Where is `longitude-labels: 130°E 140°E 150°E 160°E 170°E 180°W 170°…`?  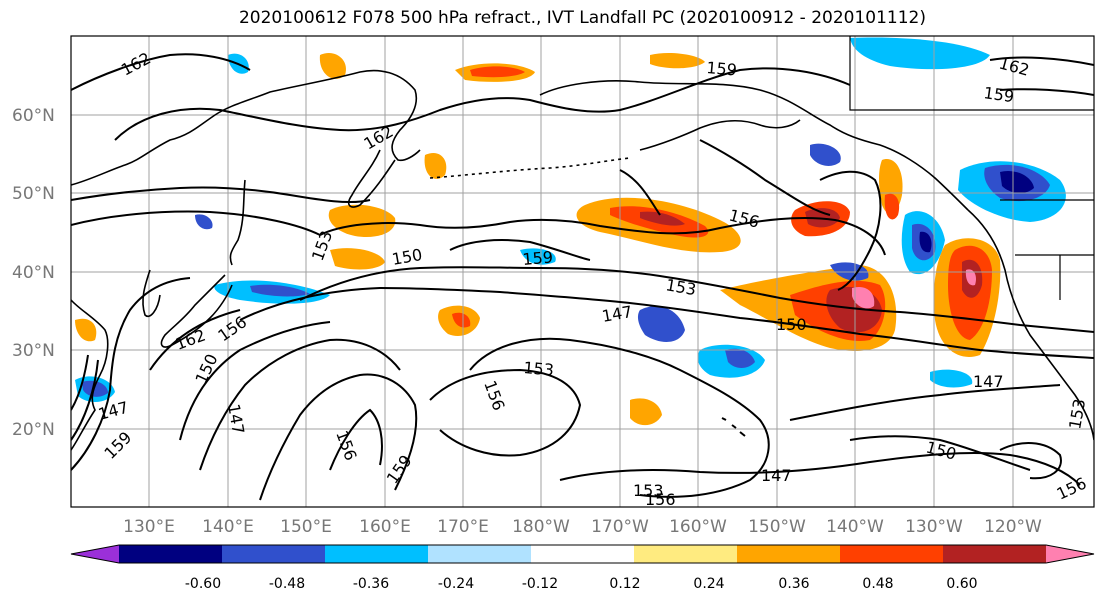
longitude-labels: 130°E 140°E 150°E 160°E 170°E 180°W 170°… is located at coordinates (582, 527).